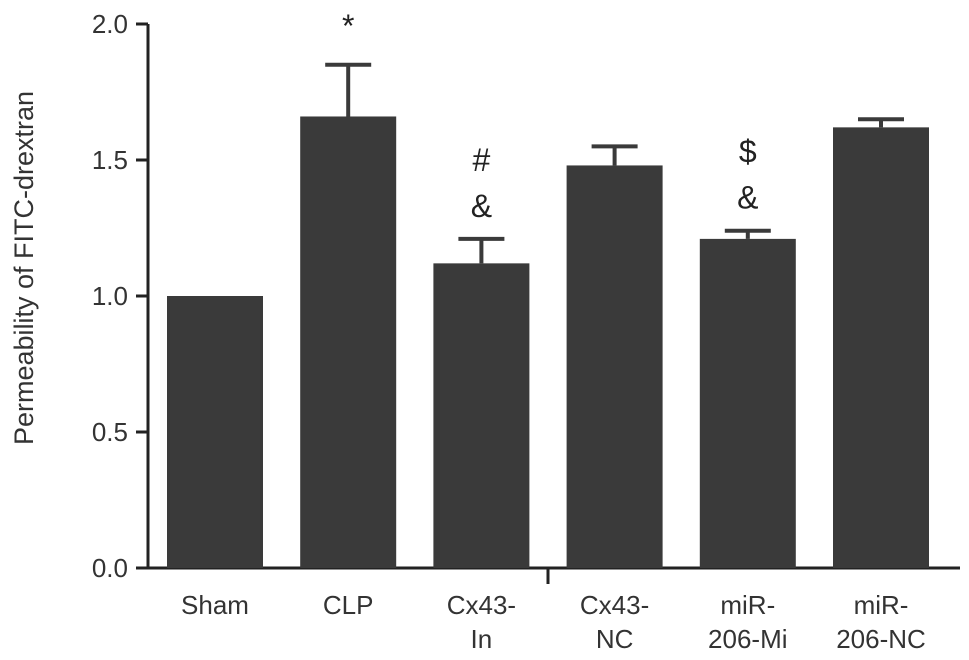 The height and width of the screenshot is (660, 969). Describe the element at coordinates (110, 568) in the screenshot. I see `y-tick-label: 0.0` at that location.